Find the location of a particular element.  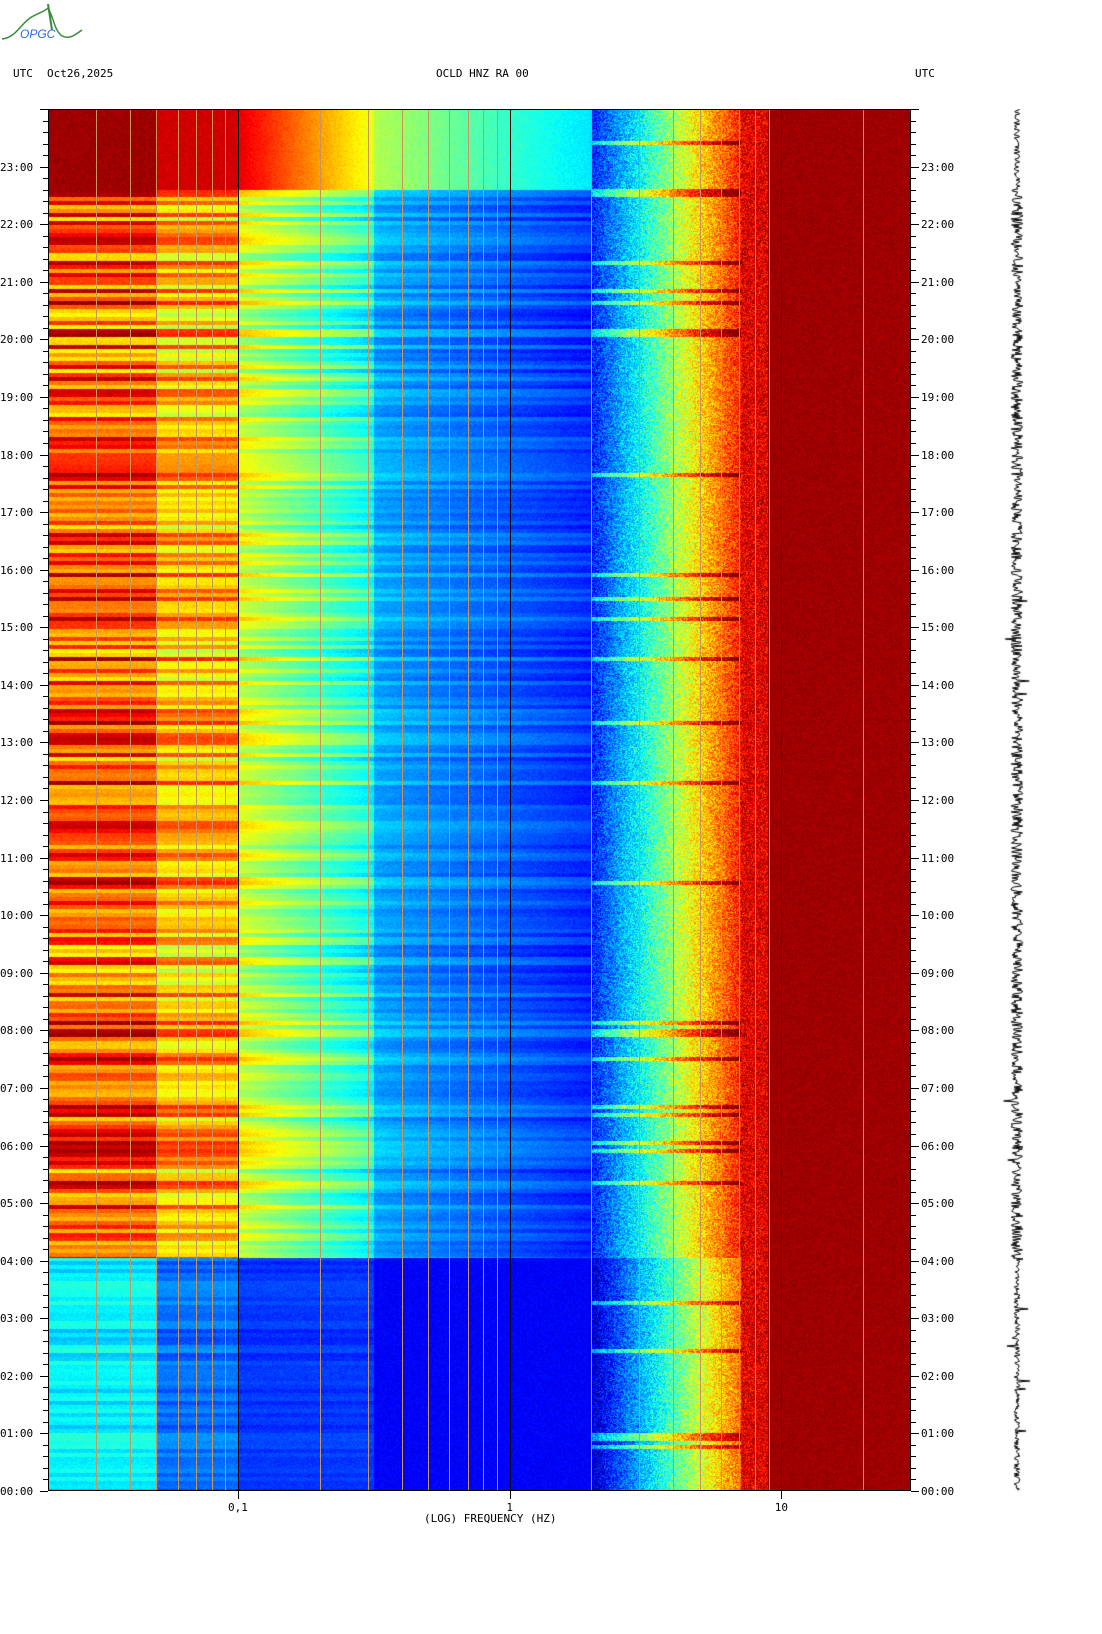

y-tick-label: 04:00 is located at coordinates (17, 1261).